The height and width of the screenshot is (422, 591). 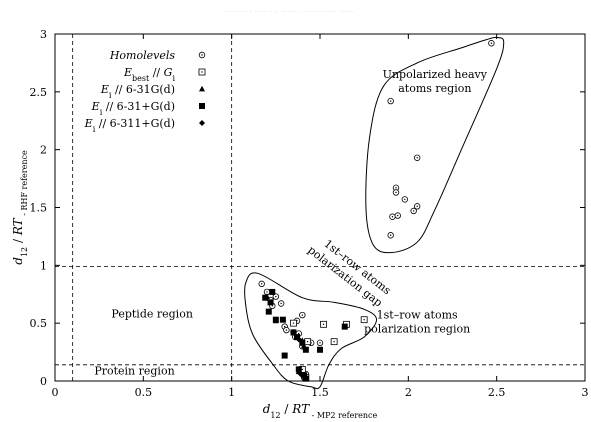 What do you see at coordinates (417, 315) in the screenshot?
I see `region-annotation: 1st–row atoms` at bounding box center [417, 315].